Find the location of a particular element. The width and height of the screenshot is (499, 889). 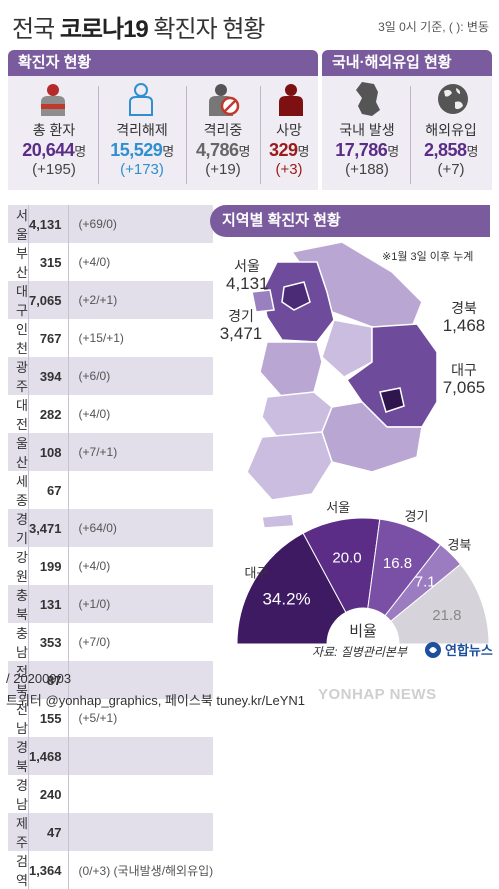

region-change: (+7/0) is located at coordinates (140, 642).